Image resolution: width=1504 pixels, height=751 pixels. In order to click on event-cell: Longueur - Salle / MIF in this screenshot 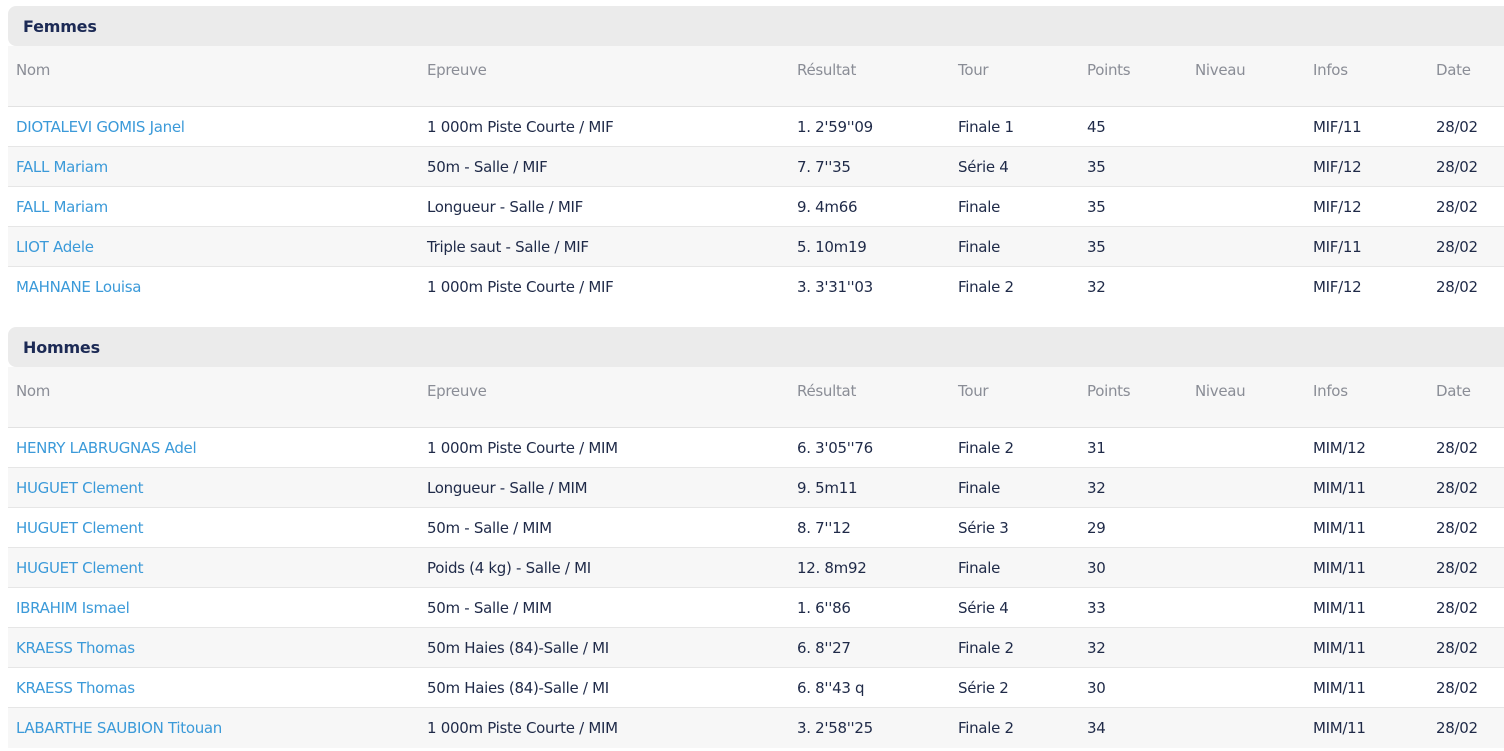, I will do `click(505, 207)`.